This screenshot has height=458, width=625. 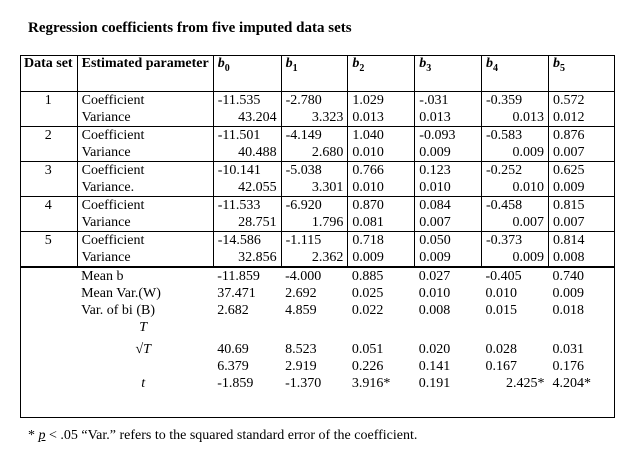 What do you see at coordinates (301, 293) in the screenshot?
I see `summary-cell: 2.692` at bounding box center [301, 293].